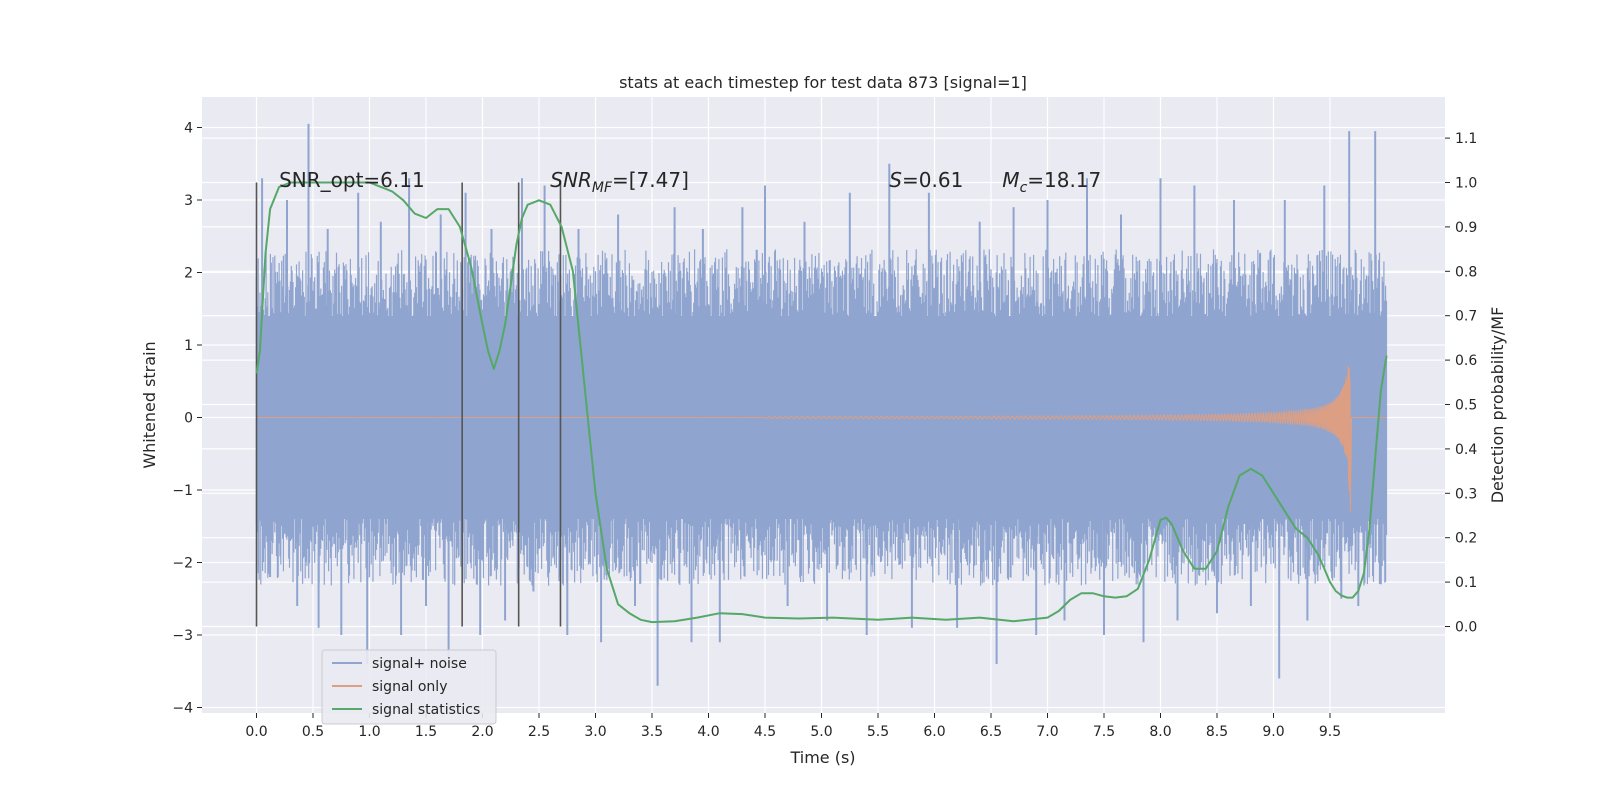 The image size is (1600, 800). I want to click on x-tick-label-16: 8.0, so click(1160, 732).